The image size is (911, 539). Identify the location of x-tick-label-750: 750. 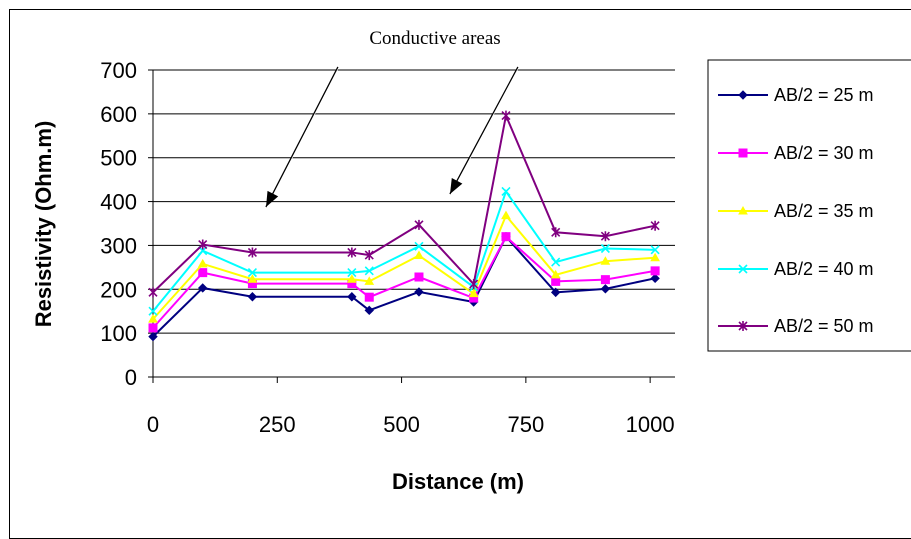
(525, 424).